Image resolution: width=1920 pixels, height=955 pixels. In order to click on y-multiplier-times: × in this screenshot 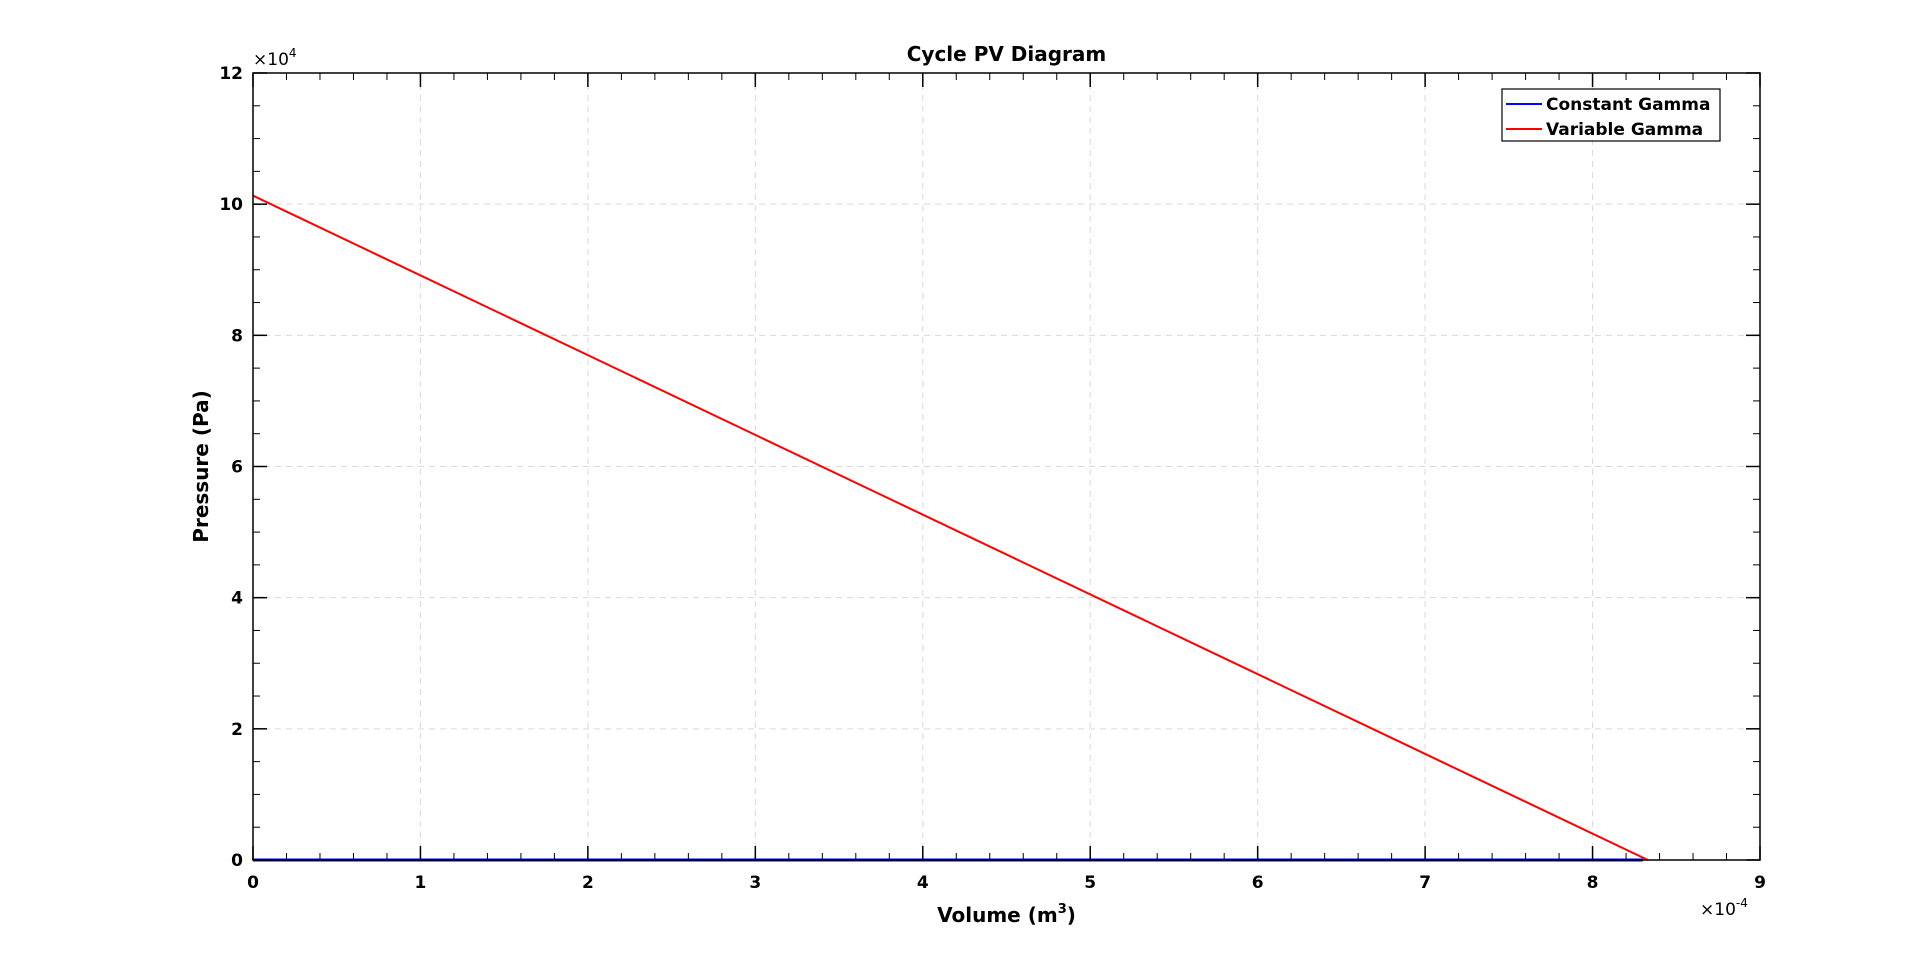, I will do `click(260, 60)`.